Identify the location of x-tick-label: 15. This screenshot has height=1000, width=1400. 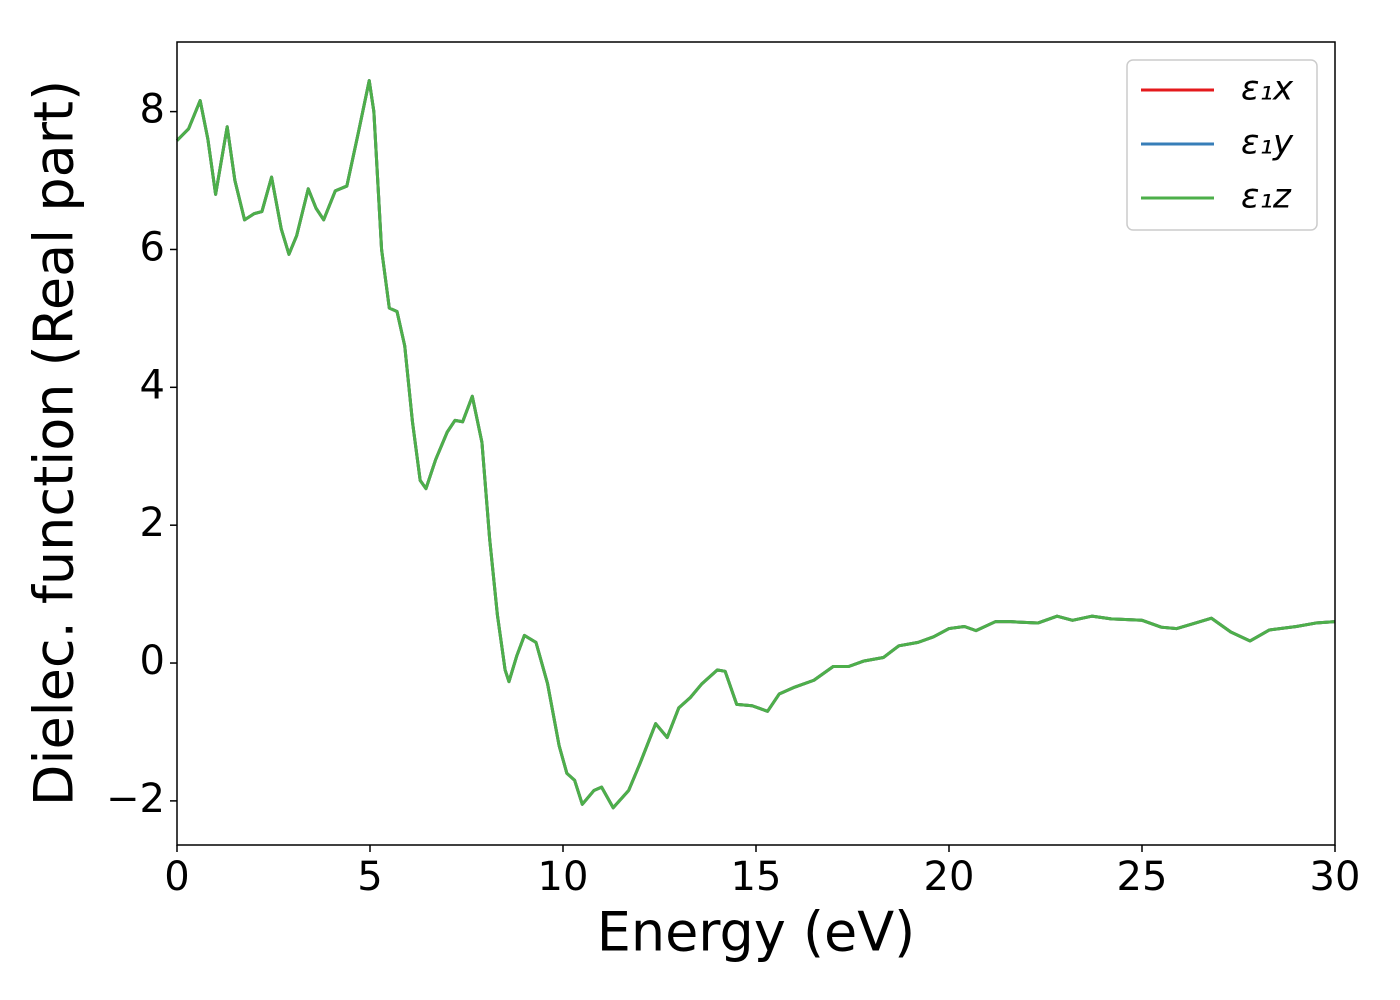
(756, 877).